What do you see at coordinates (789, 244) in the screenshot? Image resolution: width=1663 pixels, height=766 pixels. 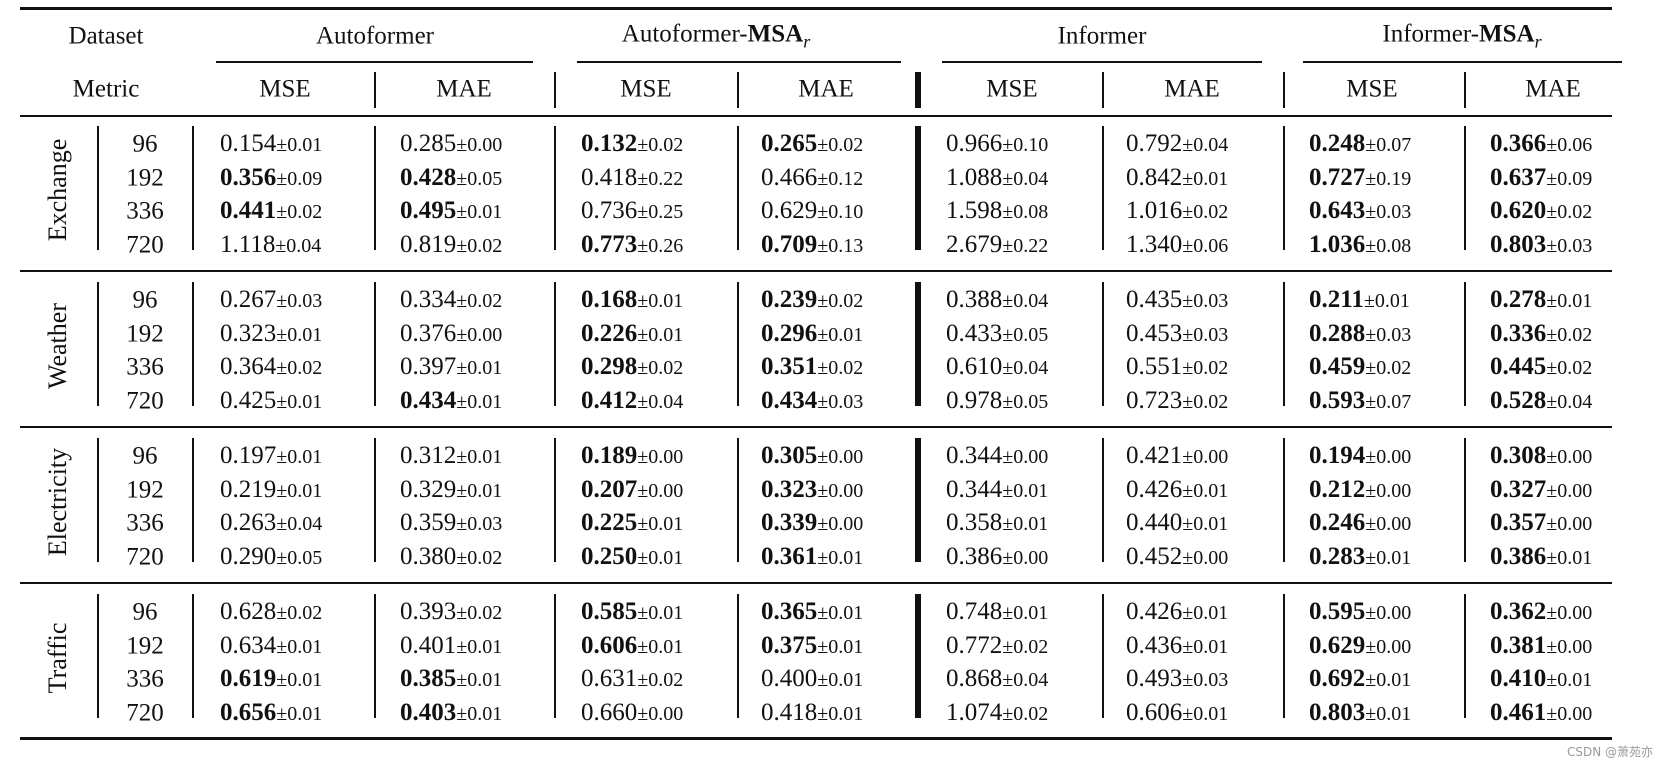 I see `cell-value: 0.709` at bounding box center [789, 244].